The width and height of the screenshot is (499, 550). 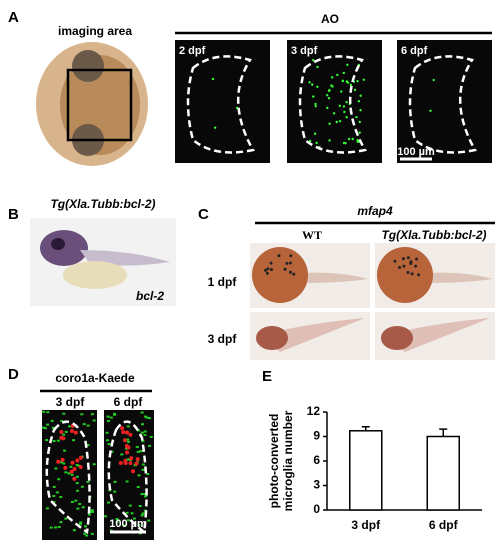 What do you see at coordinates (314, 411) in the screenshot?
I see `y-tick-label: 12` at bounding box center [314, 411].